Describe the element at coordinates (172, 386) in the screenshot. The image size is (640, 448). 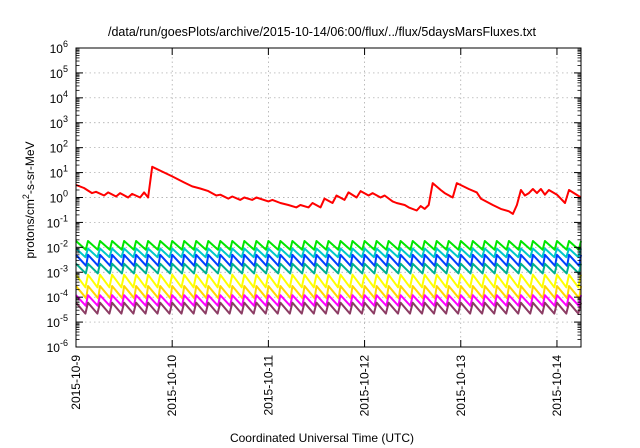
I see `x-tick-label: 2015-10-10` at that location.